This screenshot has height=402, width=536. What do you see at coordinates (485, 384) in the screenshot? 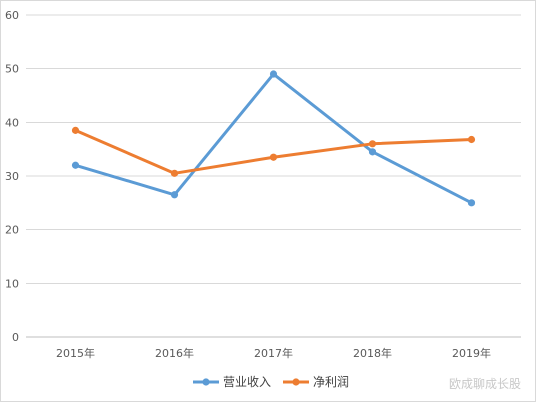
I see `watermark: 欧成聊成长股` at bounding box center [485, 384].